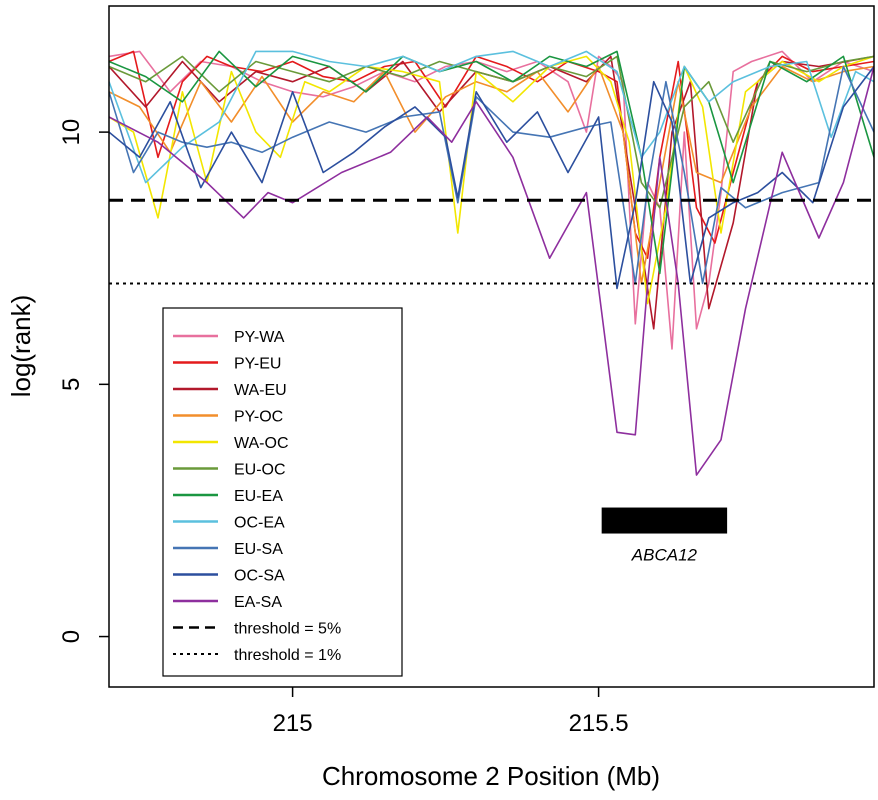 This screenshot has height=800, width=878. What do you see at coordinates (21, 346) in the screenshot?
I see `y-axis-title: log(rank)` at bounding box center [21, 346].